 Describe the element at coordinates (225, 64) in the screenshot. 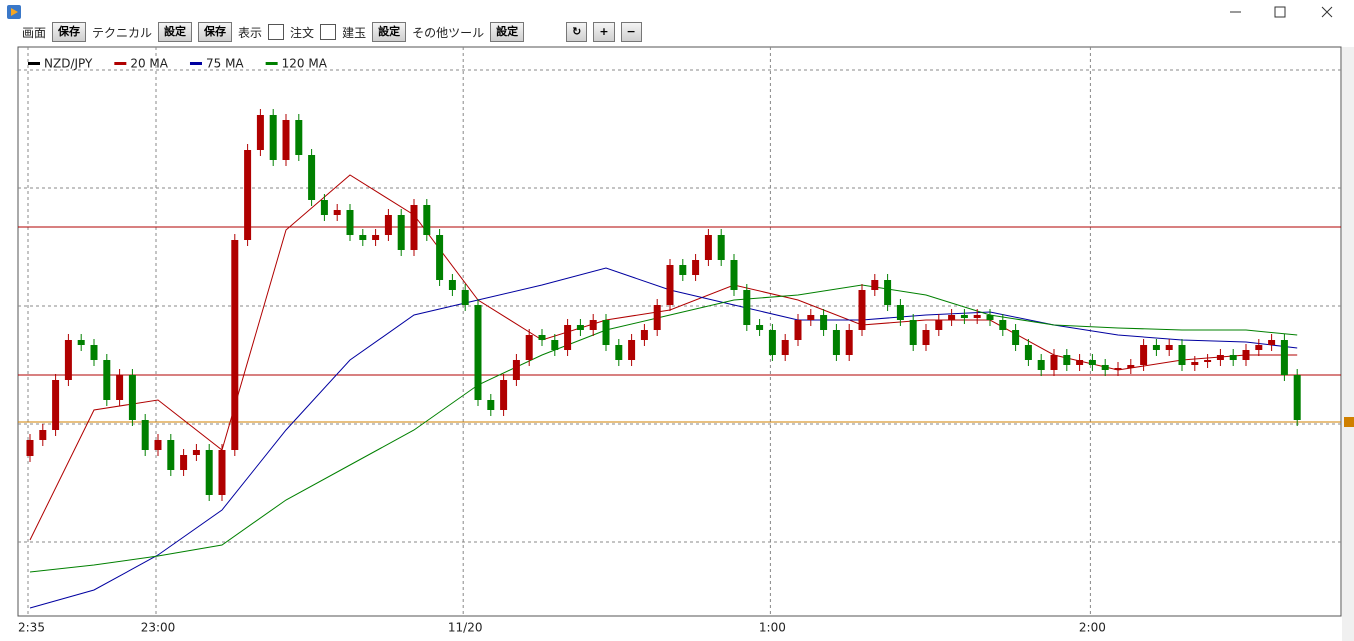

I see `legend-label: 75 MA` at that location.